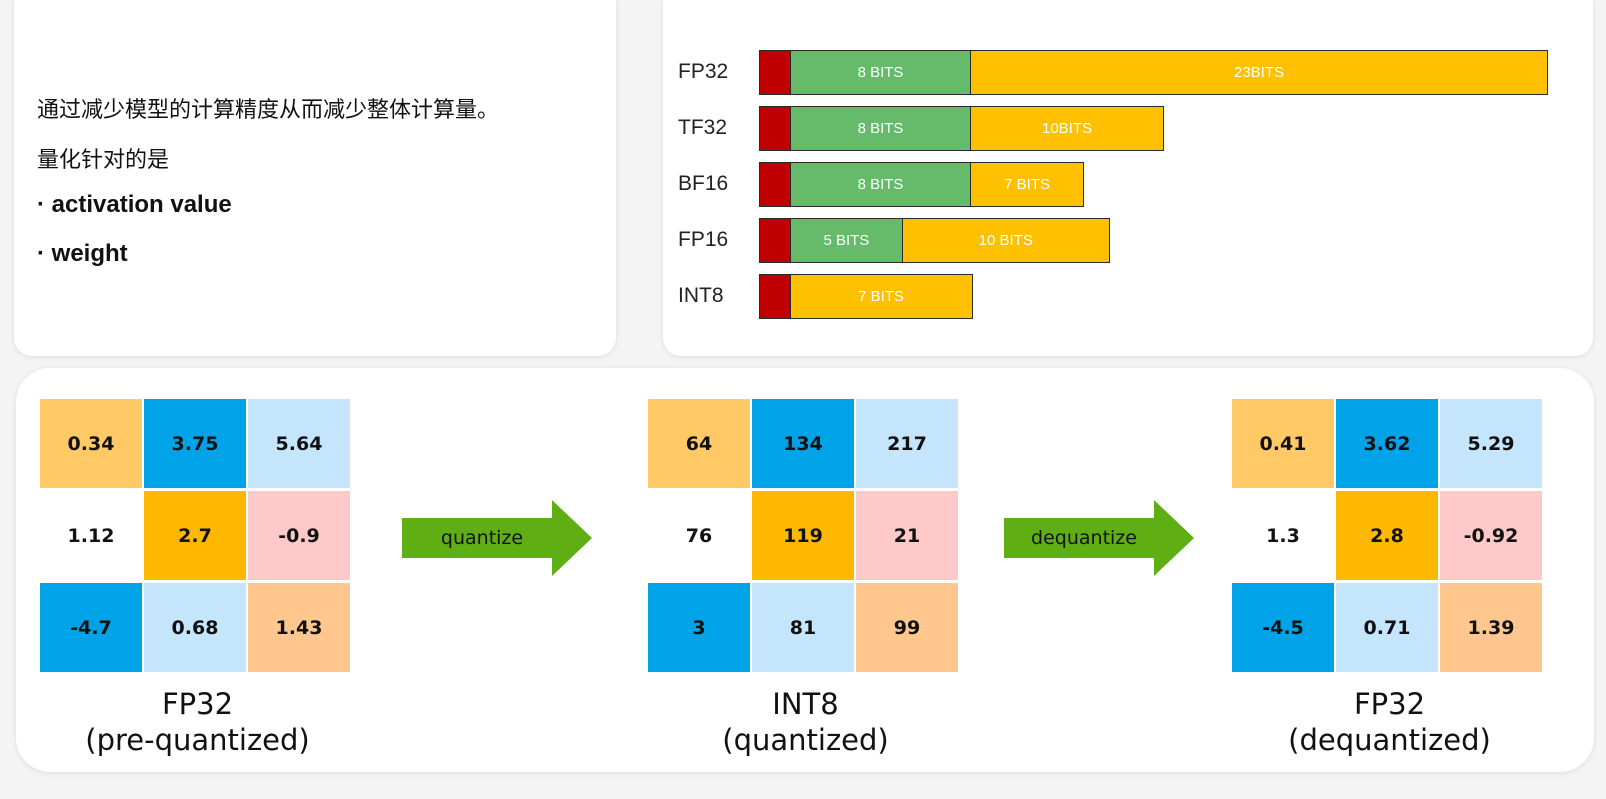 The height and width of the screenshot is (799, 1606). What do you see at coordinates (1491, 443) in the screenshot?
I see `matrix-cell: 5.29` at bounding box center [1491, 443].